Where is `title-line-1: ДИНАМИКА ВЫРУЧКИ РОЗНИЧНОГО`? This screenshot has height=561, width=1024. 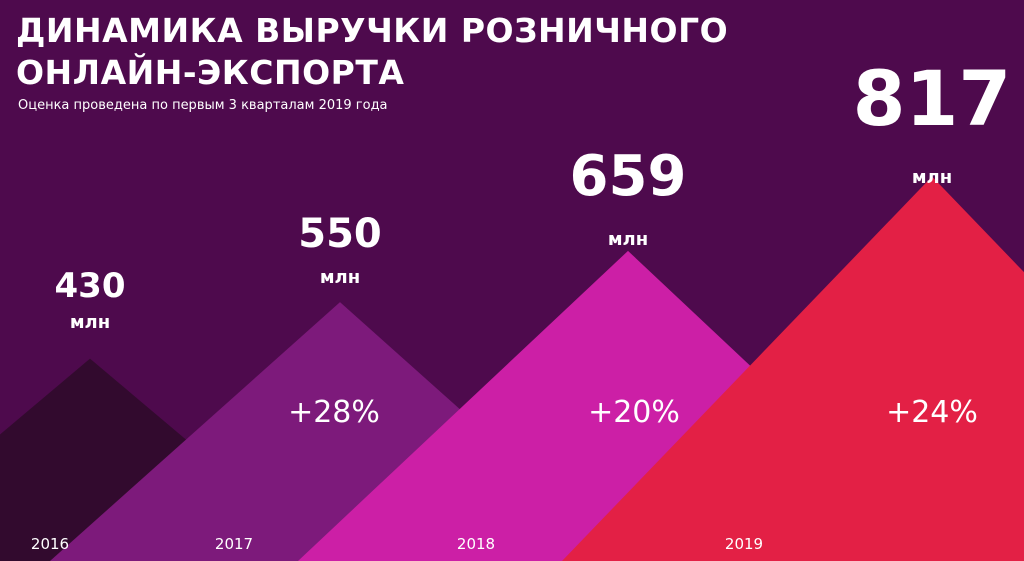 title-line-1: ДИНАМИКА ВЫРУЧКИ РОЗНИЧНОГО is located at coordinates (372, 30).